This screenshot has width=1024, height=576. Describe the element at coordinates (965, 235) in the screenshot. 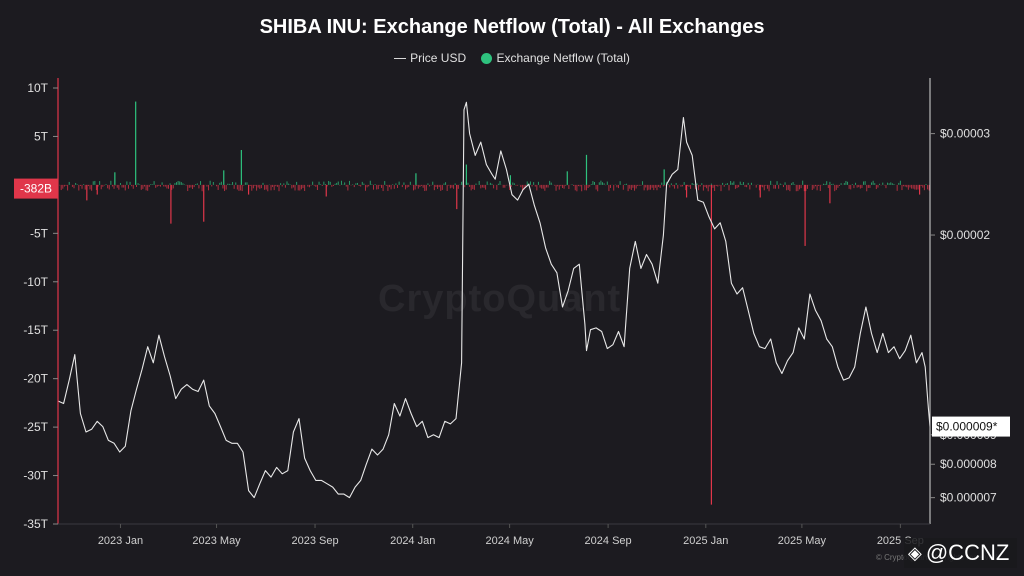

I see `right-tick-label: $0.00002` at that location.